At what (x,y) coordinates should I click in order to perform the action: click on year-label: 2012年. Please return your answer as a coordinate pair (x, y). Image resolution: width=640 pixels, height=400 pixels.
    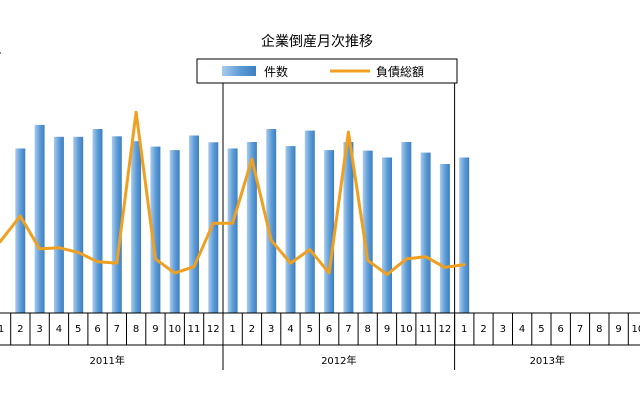
    Looking at the image, I should click on (338, 360).